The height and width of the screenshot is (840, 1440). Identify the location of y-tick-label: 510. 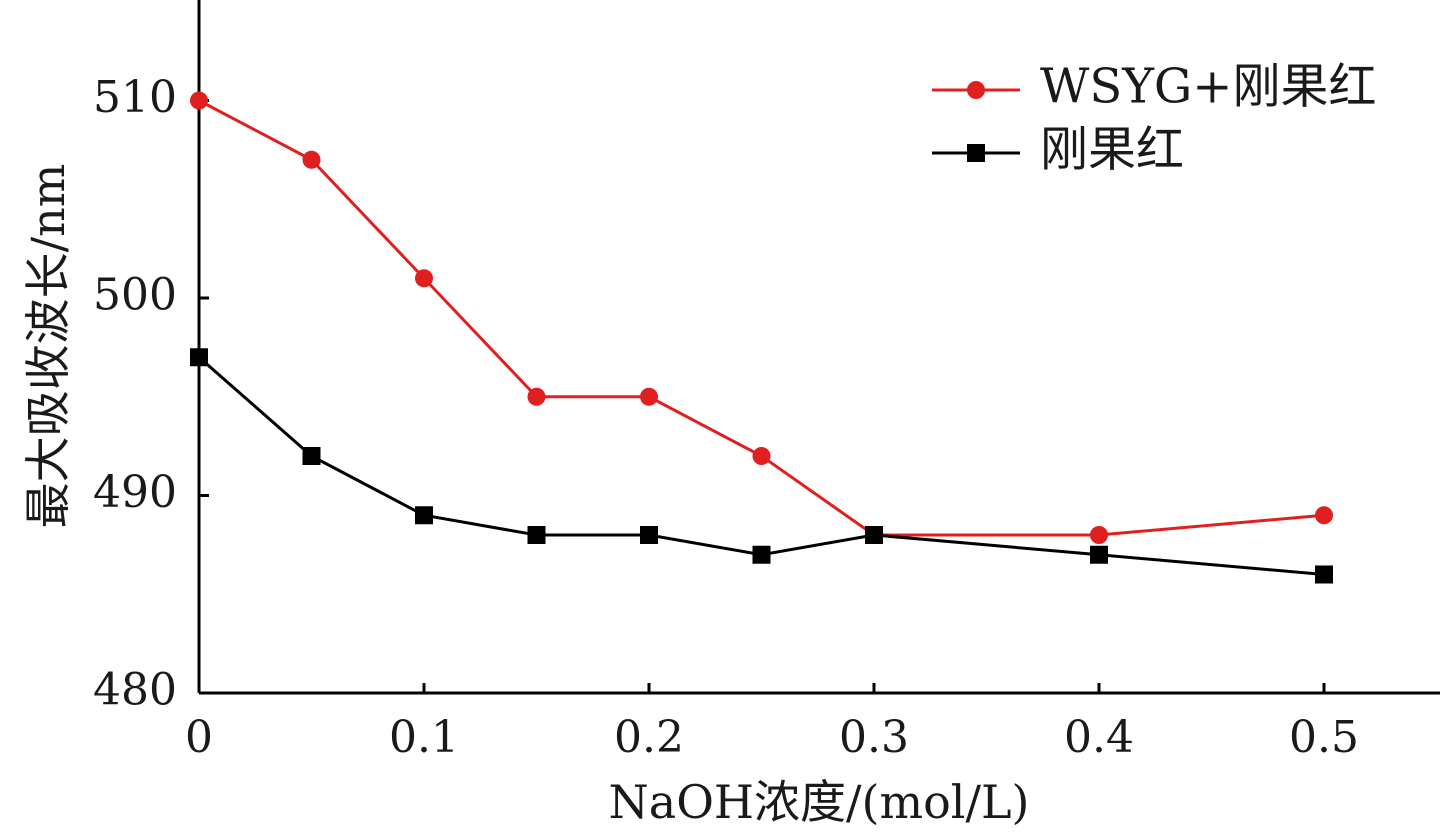
(135, 97).